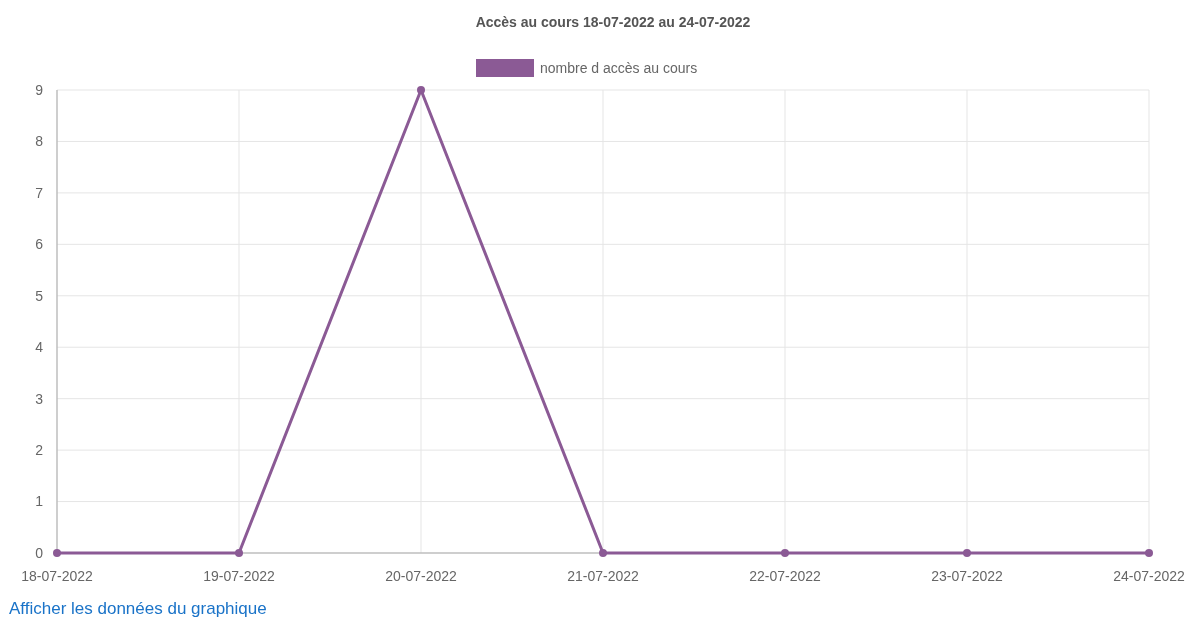 The height and width of the screenshot is (621, 1192). I want to click on y-tick-label: 9, so click(39, 89).